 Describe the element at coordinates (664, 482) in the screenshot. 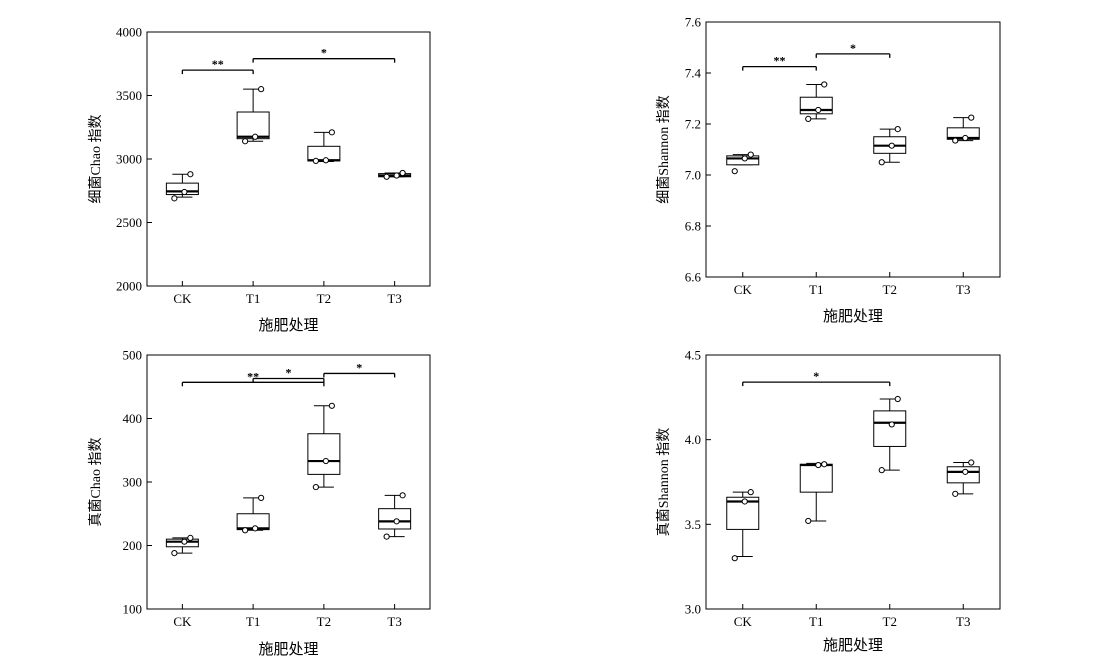

I see `y-axis-label: 真菌Shannon 指数` at that location.